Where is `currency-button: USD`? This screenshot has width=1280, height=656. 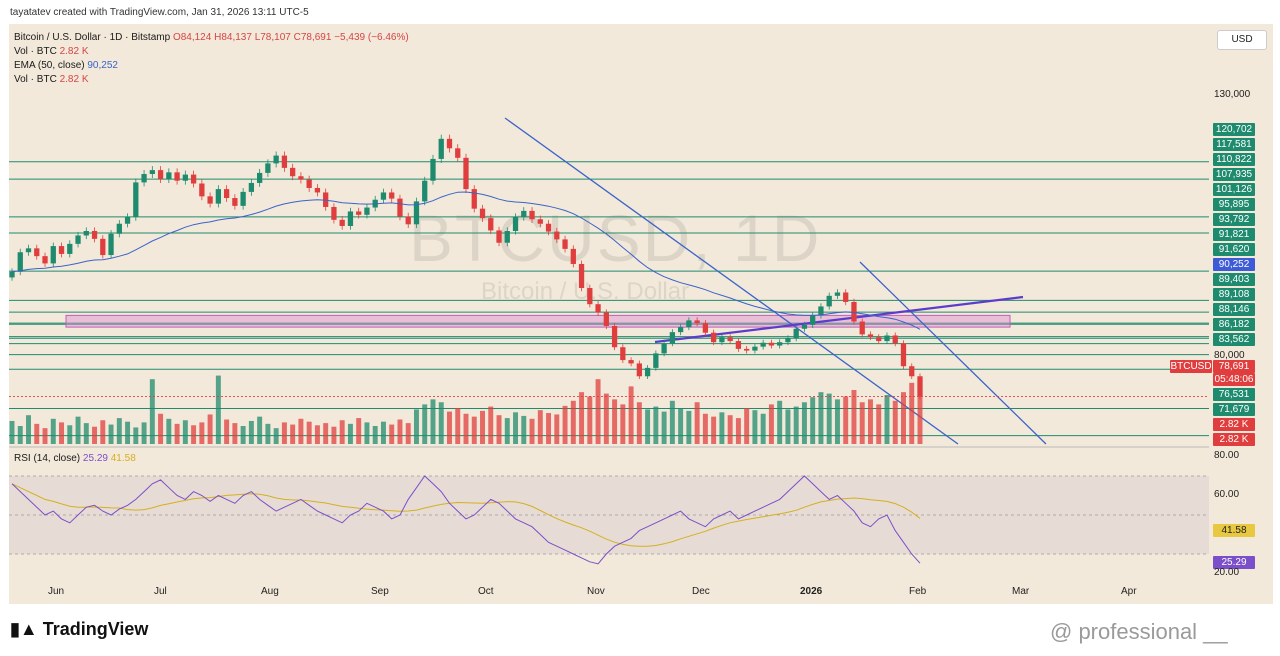 currency-button: USD is located at coordinates (1242, 40).